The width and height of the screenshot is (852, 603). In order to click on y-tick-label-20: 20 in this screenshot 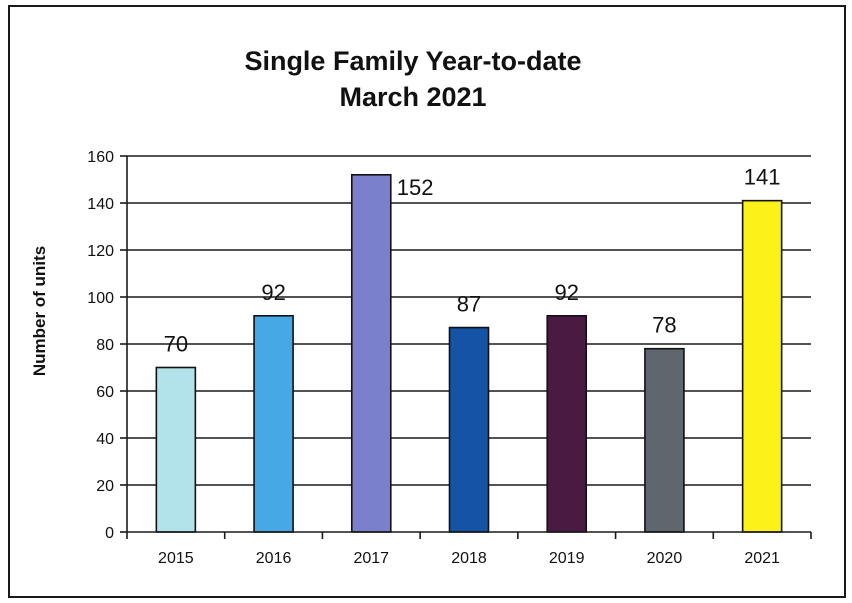, I will do `click(105, 486)`.